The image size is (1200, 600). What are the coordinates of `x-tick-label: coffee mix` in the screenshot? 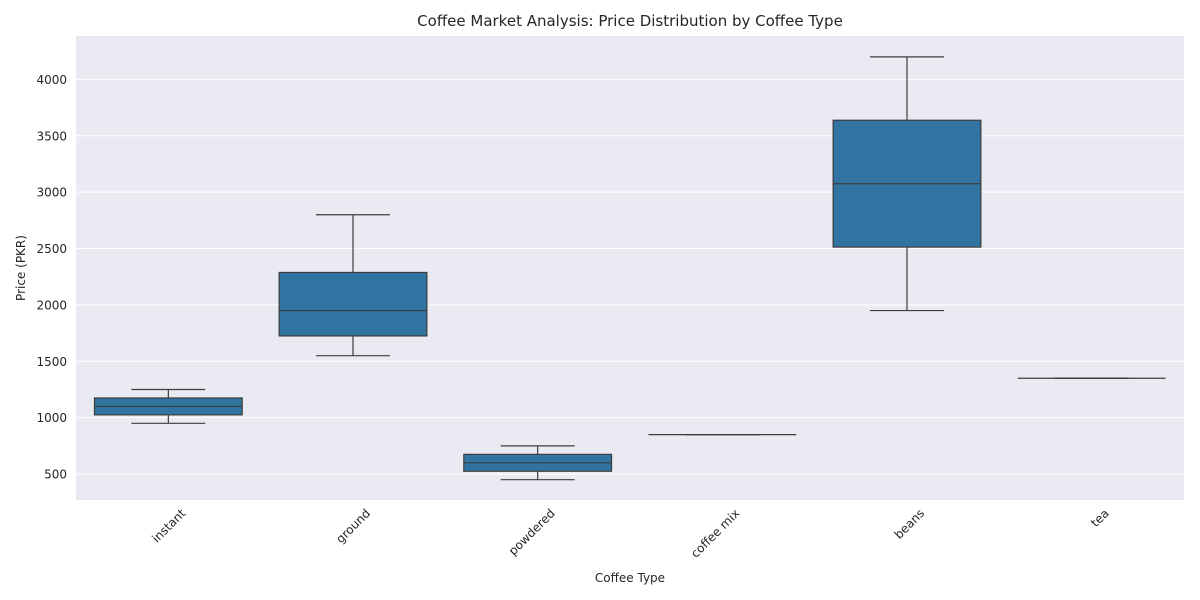 It's located at (715, 533).